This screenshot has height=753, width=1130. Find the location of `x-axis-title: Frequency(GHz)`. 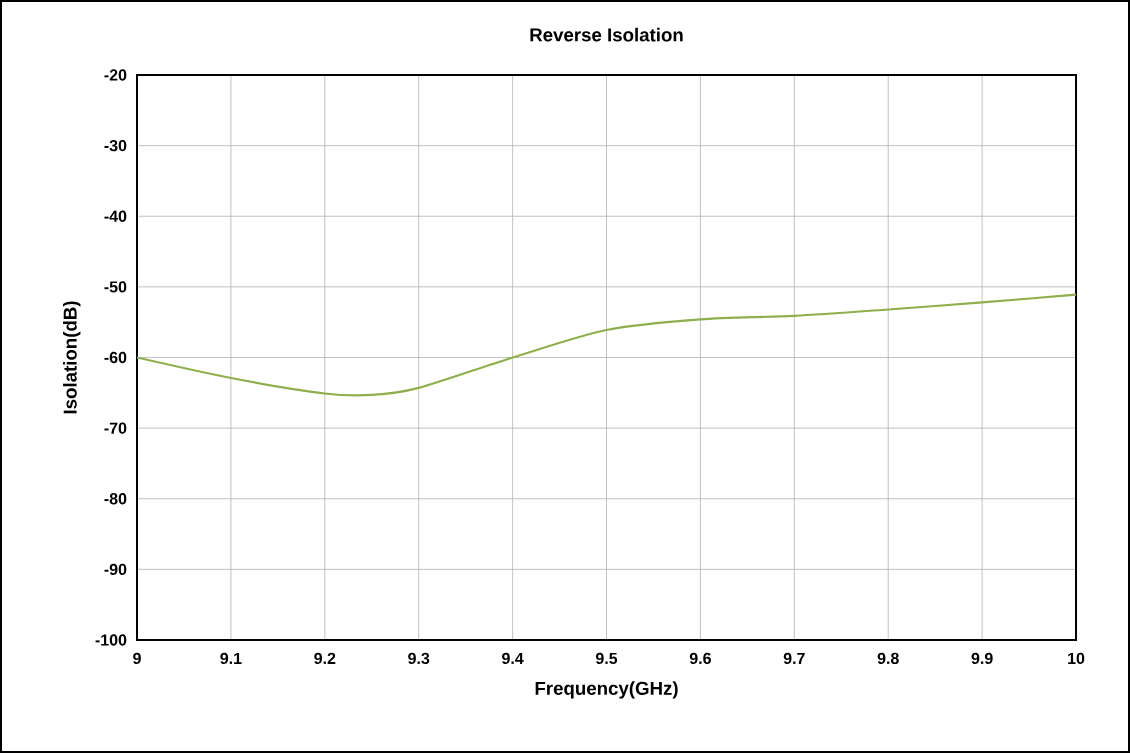

x-axis-title: Frequency(GHz) is located at coordinates (606, 690).